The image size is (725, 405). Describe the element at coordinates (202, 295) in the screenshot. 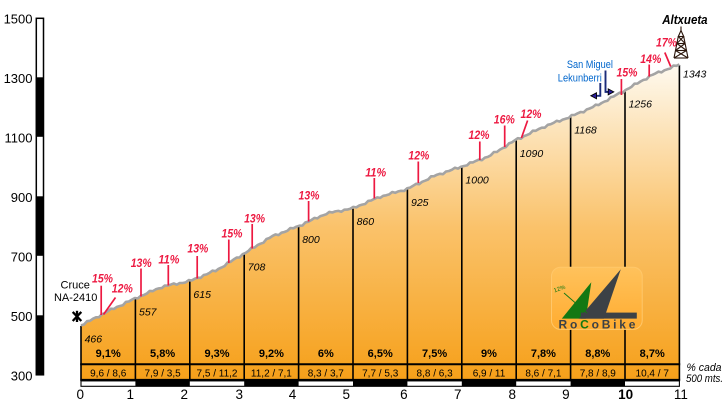

I see `svg-text: 615` at that location.